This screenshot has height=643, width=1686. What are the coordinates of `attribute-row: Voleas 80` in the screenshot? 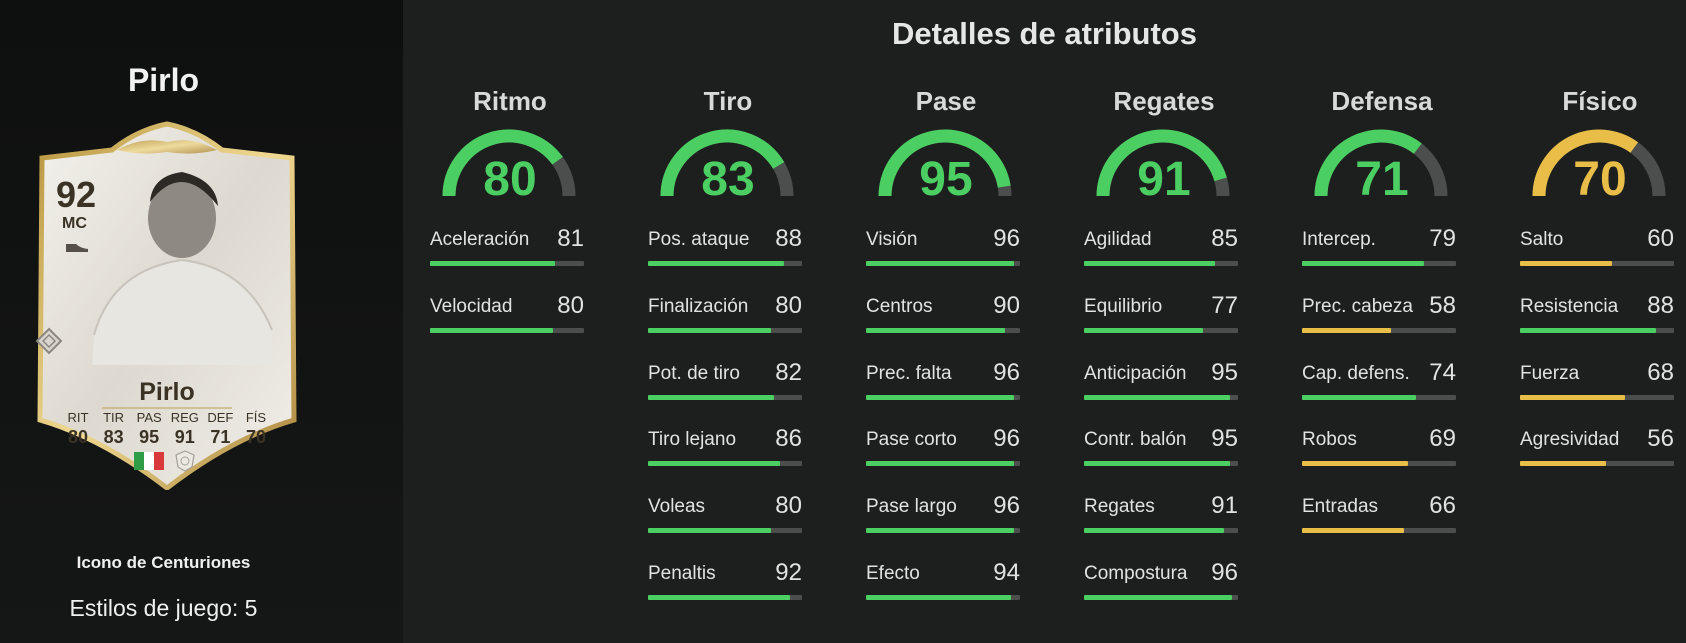 It's located at (726, 514).